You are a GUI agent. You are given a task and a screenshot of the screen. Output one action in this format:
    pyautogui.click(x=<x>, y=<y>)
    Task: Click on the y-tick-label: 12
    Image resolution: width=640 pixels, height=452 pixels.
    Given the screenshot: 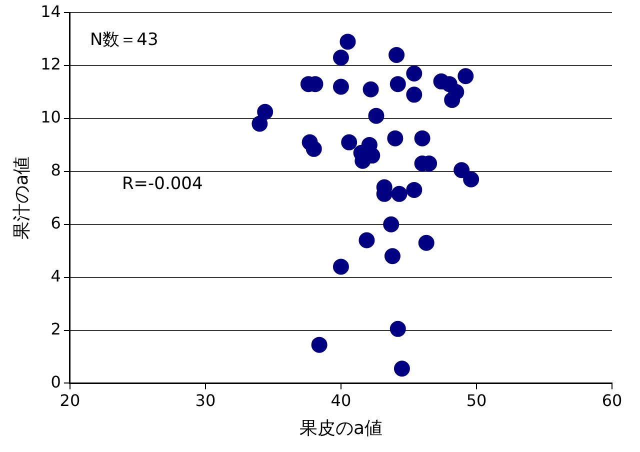 What is the action you would take?
    pyautogui.click(x=50, y=64)
    